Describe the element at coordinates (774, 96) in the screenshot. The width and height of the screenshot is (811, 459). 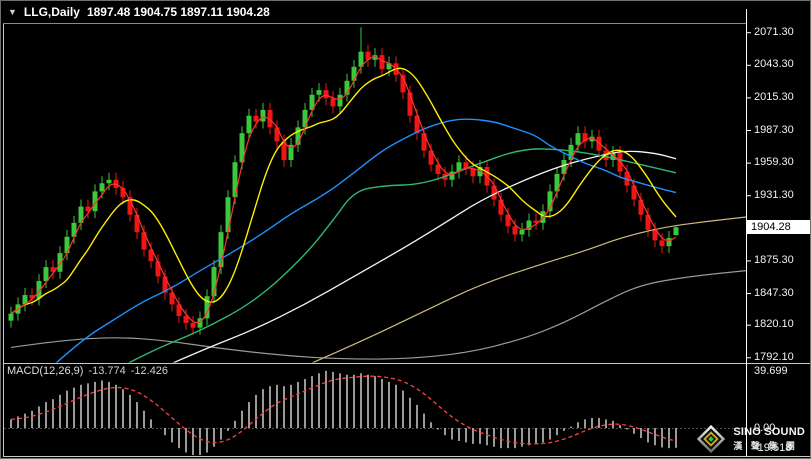
I see `price-tick-label: 2015.30` at that location.